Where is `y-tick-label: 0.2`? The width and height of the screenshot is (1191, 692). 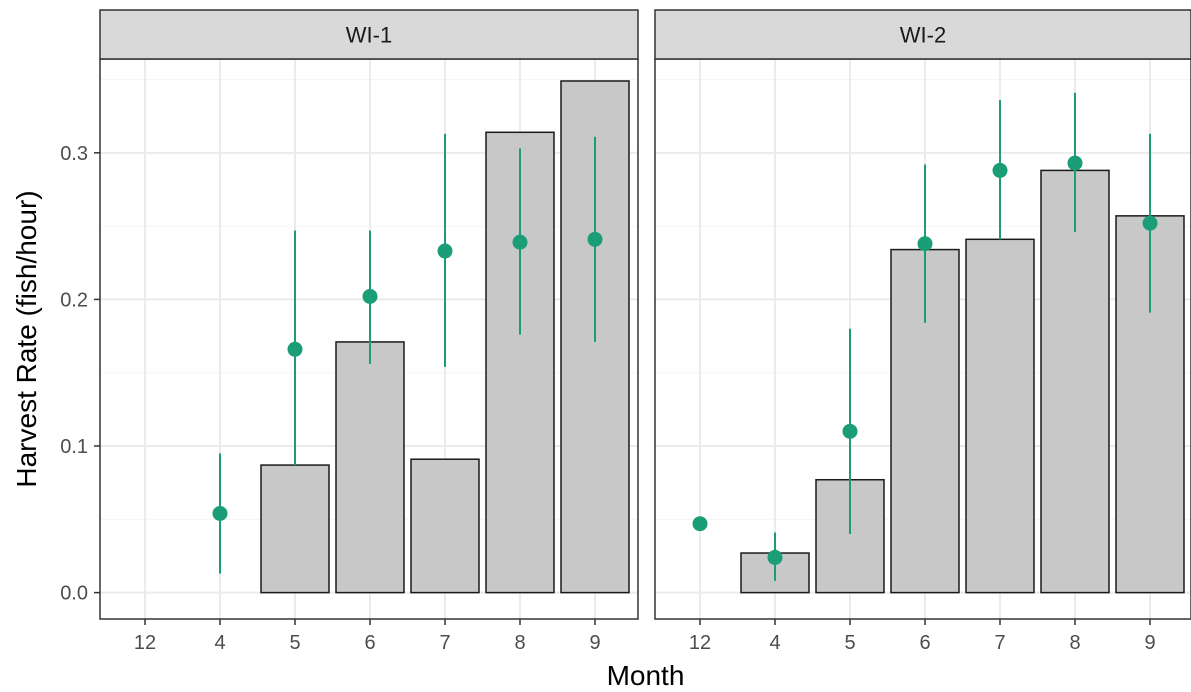
y-tick-label: 0.2 is located at coordinates (74, 300).